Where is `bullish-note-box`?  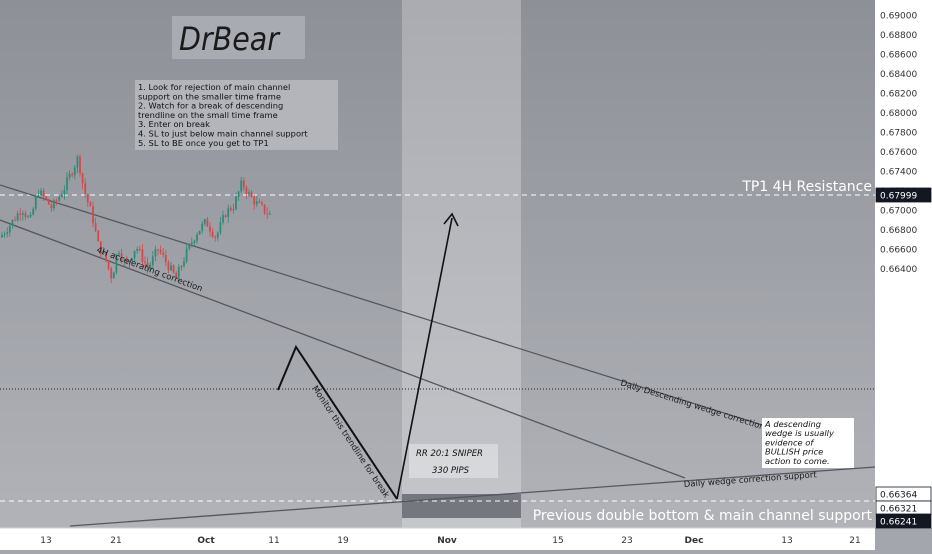 bullish-note-box is located at coordinates (808, 443).